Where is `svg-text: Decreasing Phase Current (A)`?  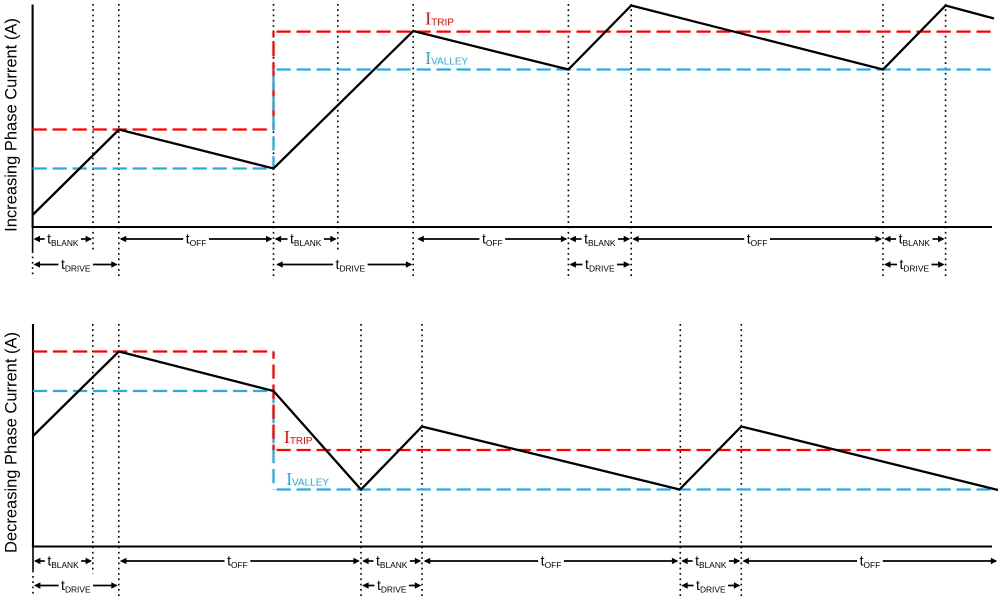 svg-text: Decreasing Phase Current (A) is located at coordinates (12, 442).